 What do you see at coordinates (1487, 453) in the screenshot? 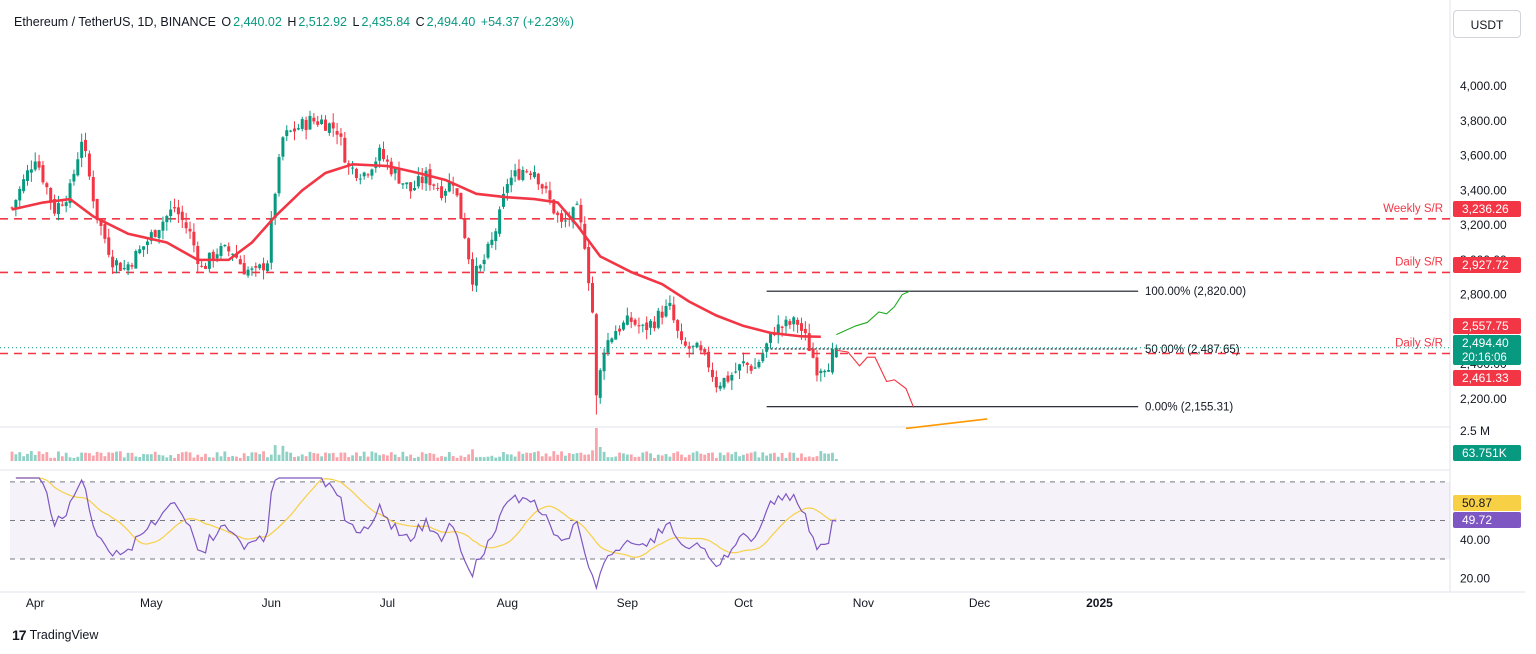
I see `volume-badge` at bounding box center [1487, 453].